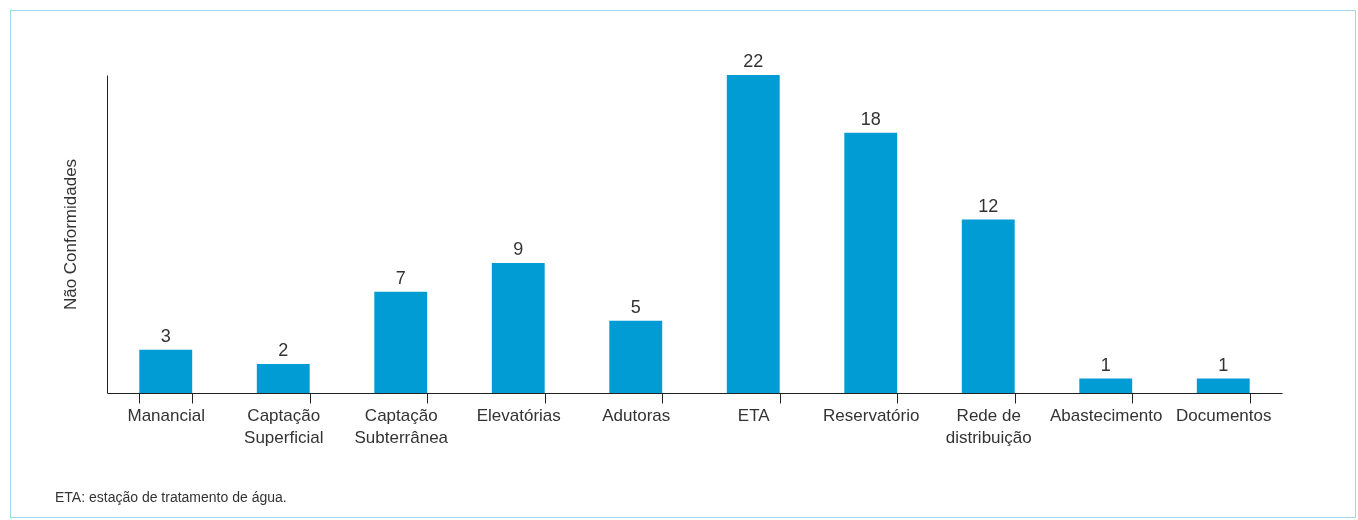 This screenshot has height=520, width=1358. I want to click on x-tick-label: Adutoras, so click(636, 415).